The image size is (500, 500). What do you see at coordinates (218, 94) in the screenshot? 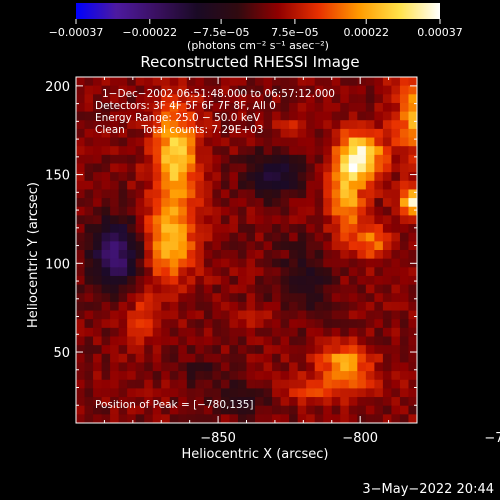
I see `annotation-time-range: 1−Dec−2002 06:51:48.000 to 06:57:12.000` at bounding box center [218, 94].